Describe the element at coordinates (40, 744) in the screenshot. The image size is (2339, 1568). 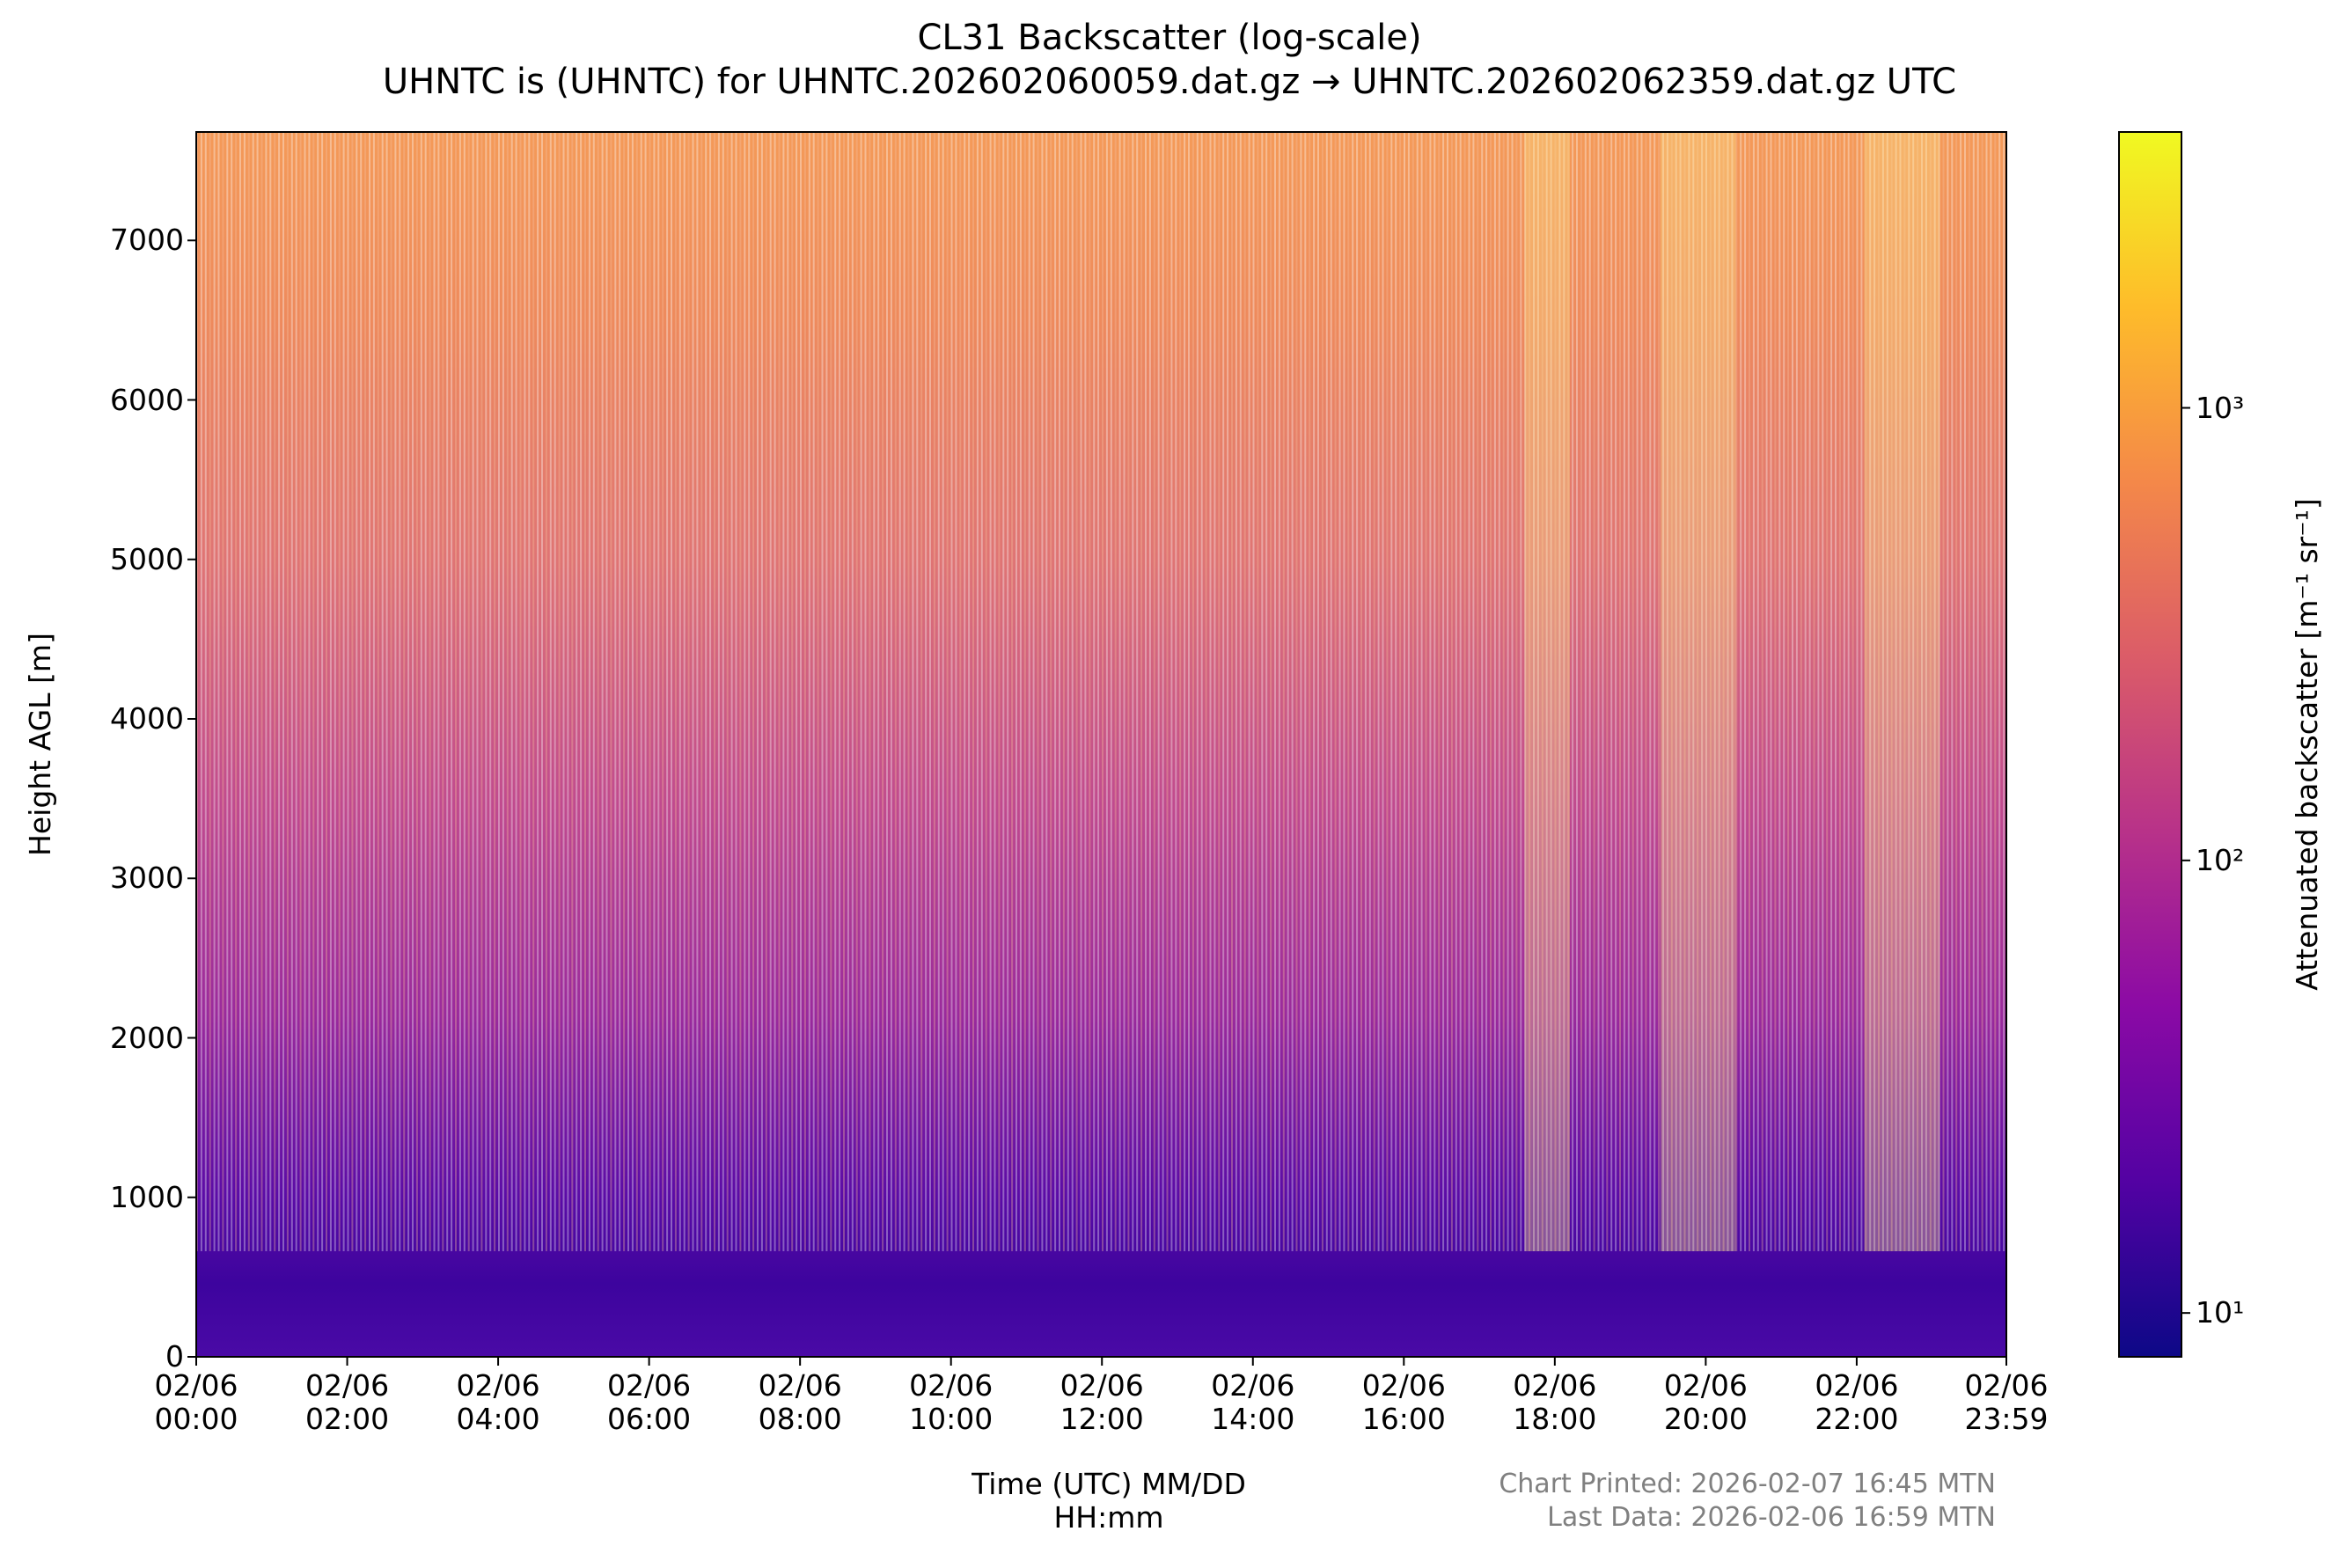
I see `y-axis-label: Height AGL [m]` at that location.